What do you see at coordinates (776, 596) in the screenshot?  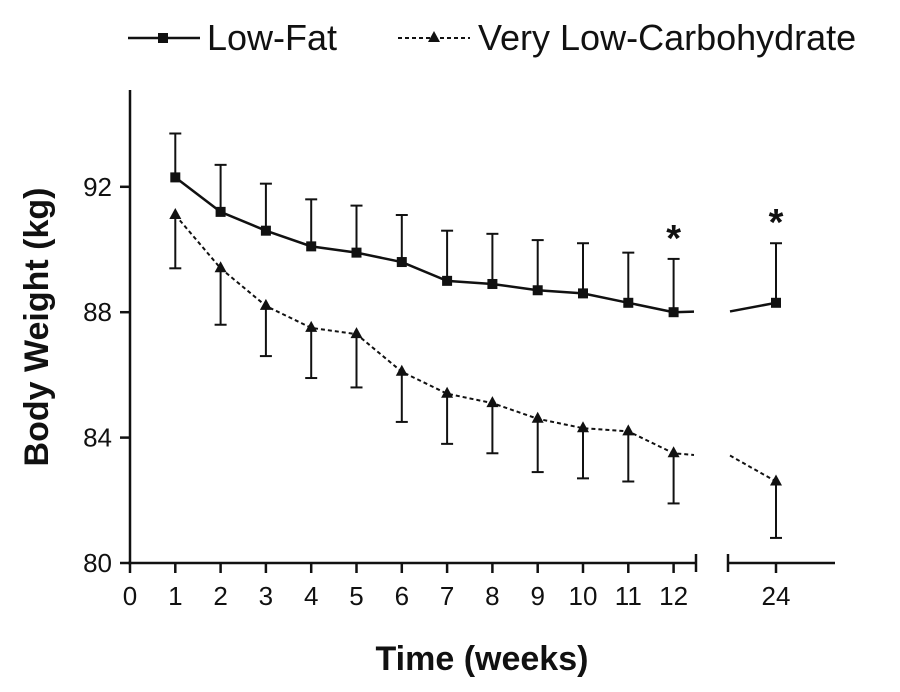 I see `x-tick-label: 24` at bounding box center [776, 596].